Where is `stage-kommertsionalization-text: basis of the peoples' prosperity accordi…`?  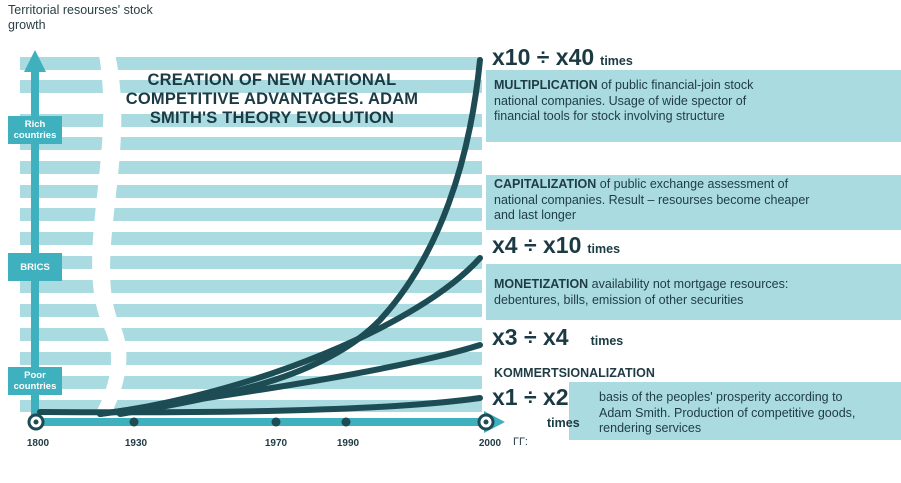 stage-kommertsionalization-text: basis of the peoples' prosperity accordi… is located at coordinates (736, 413).